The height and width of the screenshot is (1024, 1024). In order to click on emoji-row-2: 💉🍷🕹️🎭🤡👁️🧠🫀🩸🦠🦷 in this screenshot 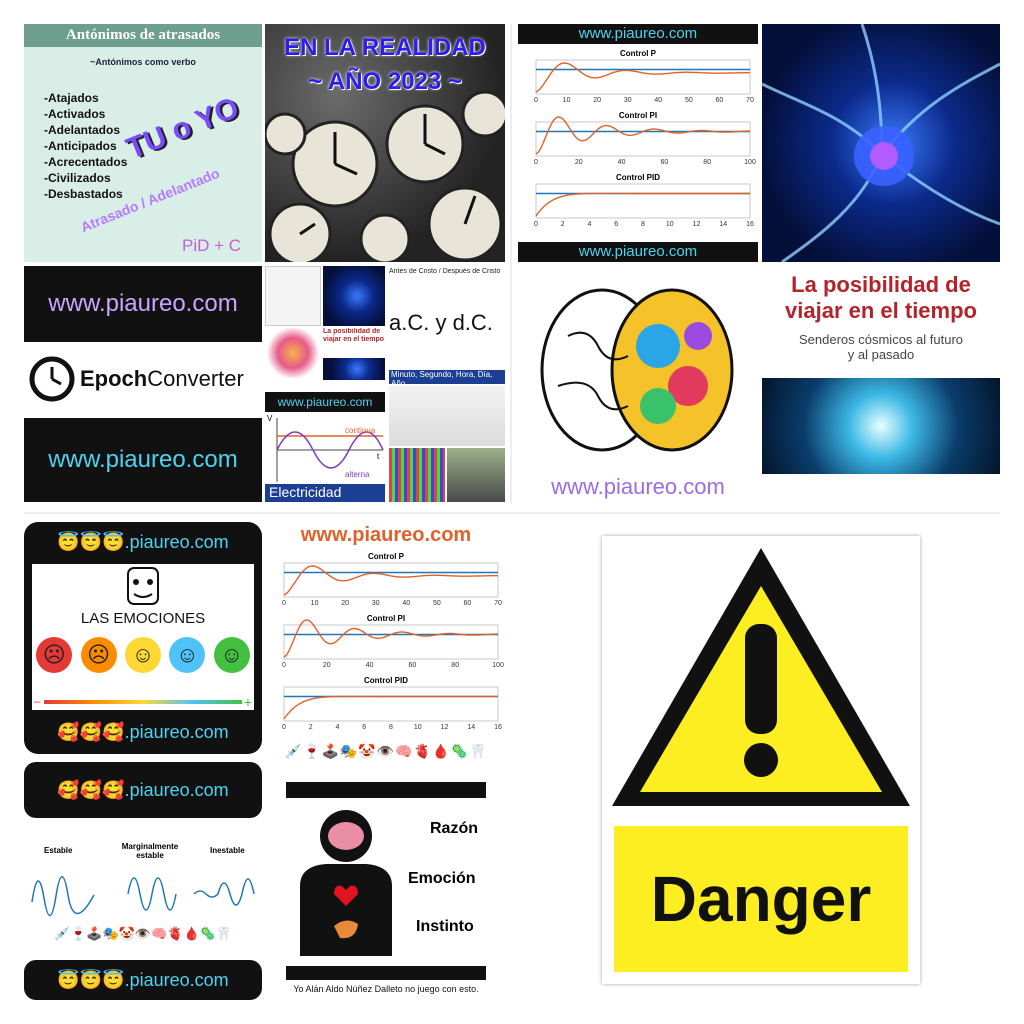, I will do `click(143, 933)`.